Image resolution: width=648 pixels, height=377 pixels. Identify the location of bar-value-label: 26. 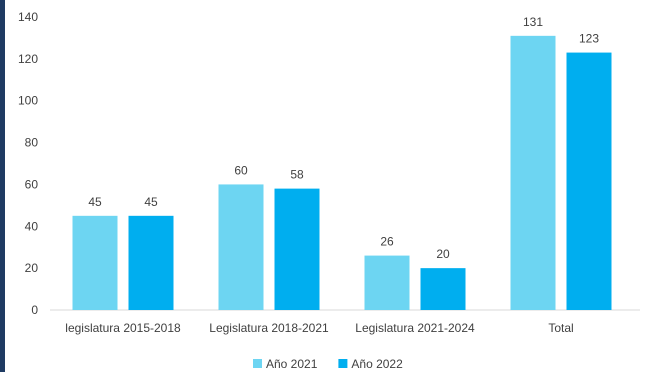
(387, 242).